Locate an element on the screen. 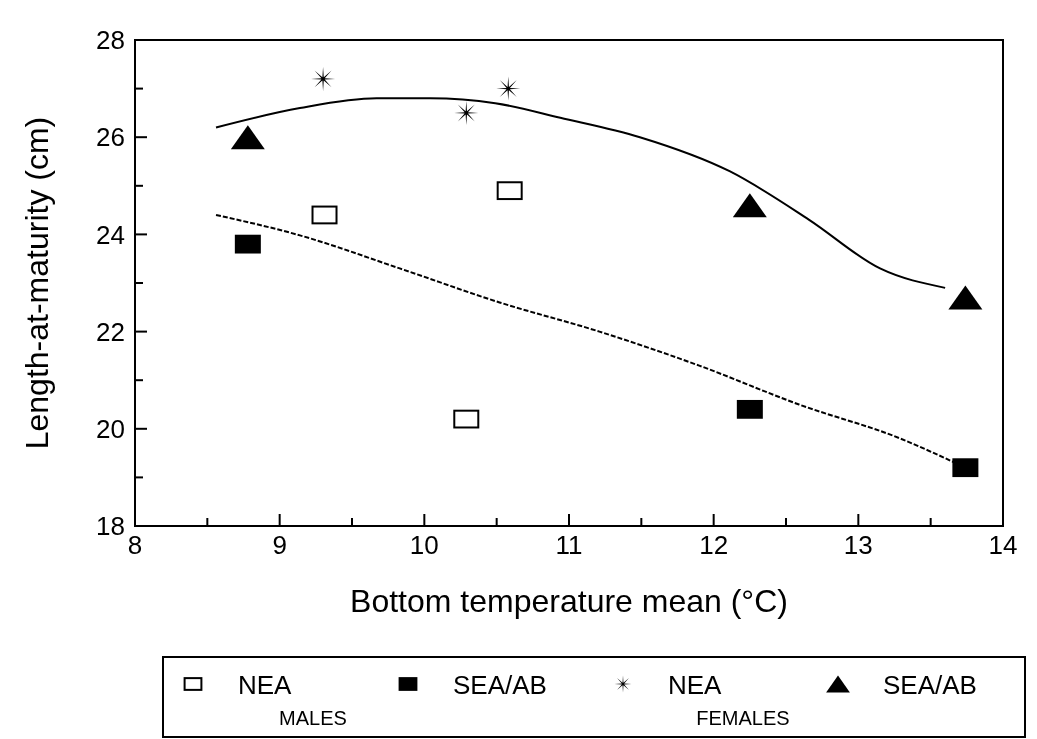 Image resolution: width=1037 pixels, height=739 pixels. y-tick-label: 20 is located at coordinates (110, 428).